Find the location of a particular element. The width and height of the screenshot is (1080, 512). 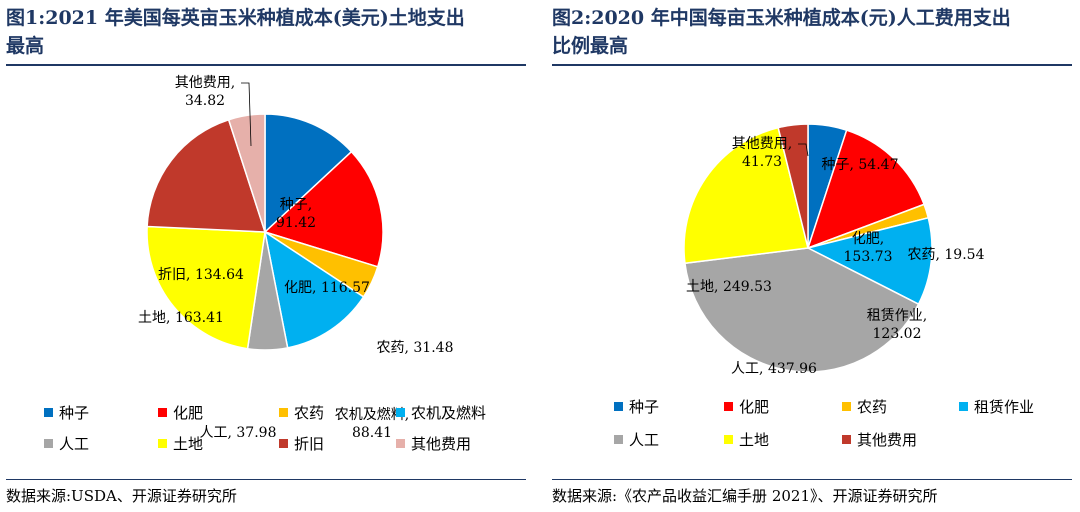

legend-item-折旧: 折旧 is located at coordinates (301, 443).